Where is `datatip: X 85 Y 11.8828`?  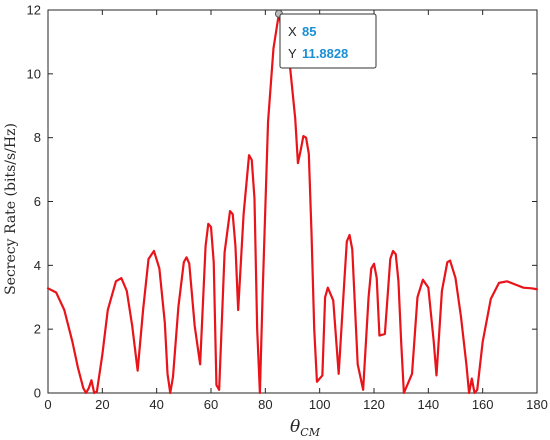
datatip: X 85 Y 11.8828 is located at coordinates (325, 39).